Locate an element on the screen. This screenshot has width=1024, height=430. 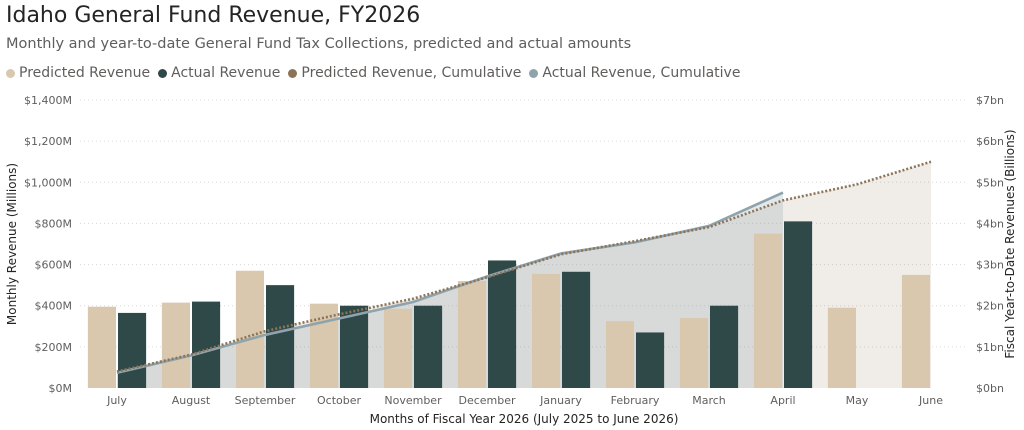
legend-label-predicted-cumulative: Predicted Revenue, Cumulative is located at coordinates (411, 73).